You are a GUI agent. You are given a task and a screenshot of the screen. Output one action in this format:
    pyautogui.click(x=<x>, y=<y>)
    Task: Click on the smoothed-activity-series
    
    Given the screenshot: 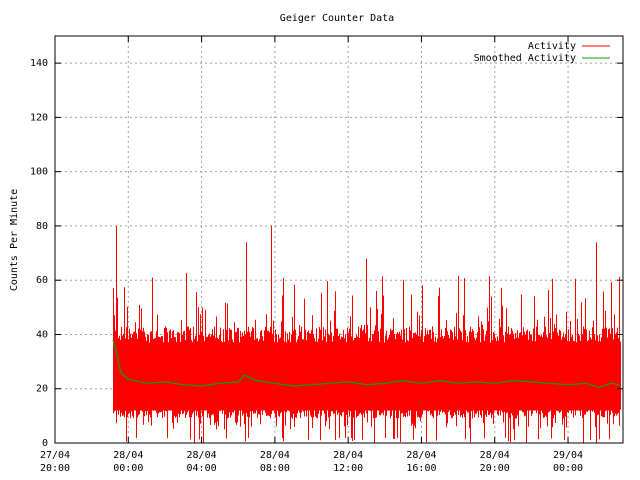 What is the action you would take?
    pyautogui.click(x=366, y=364)
    